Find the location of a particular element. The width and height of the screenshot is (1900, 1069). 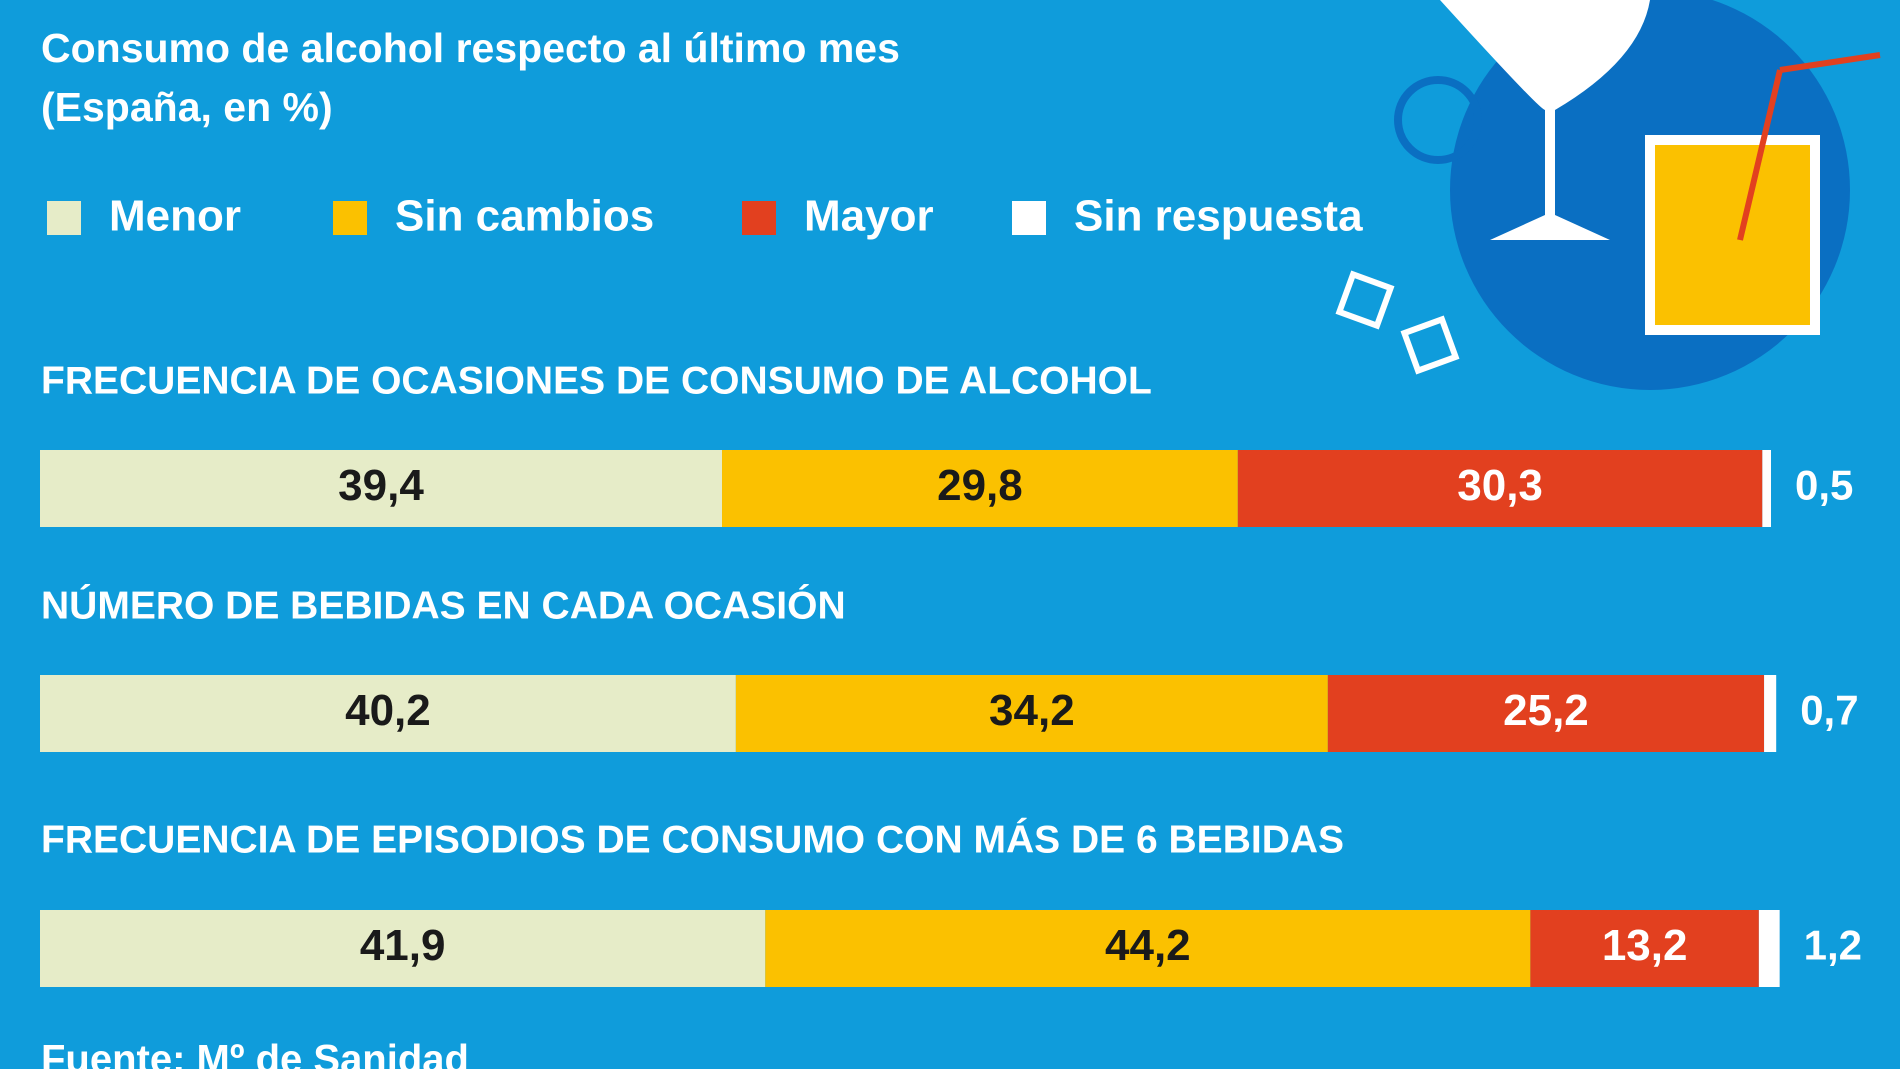

value-label: 39,4 is located at coordinates (381, 485).